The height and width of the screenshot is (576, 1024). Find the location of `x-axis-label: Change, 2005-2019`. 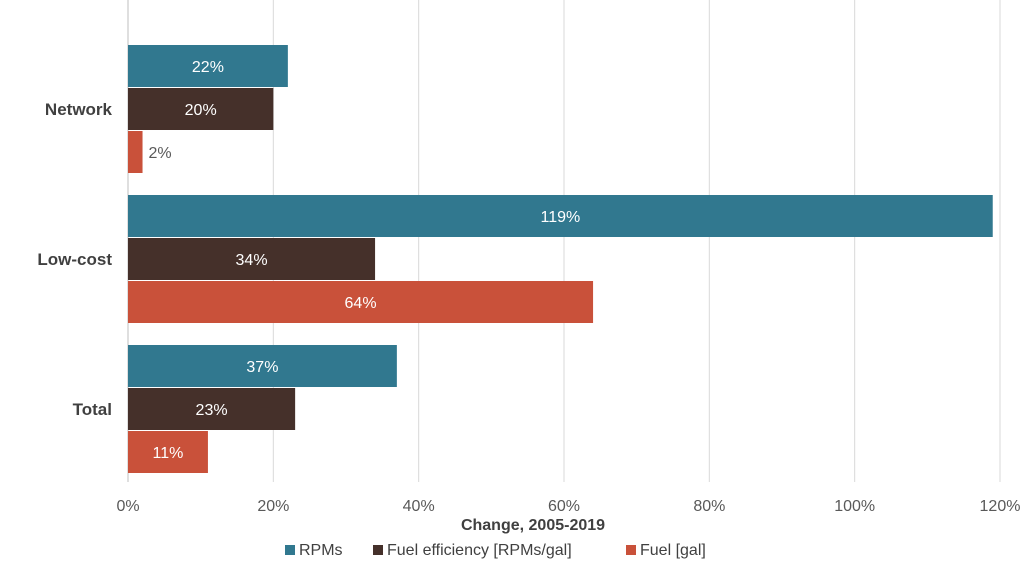

x-axis-label: Change, 2005-2019 is located at coordinates (533, 525).